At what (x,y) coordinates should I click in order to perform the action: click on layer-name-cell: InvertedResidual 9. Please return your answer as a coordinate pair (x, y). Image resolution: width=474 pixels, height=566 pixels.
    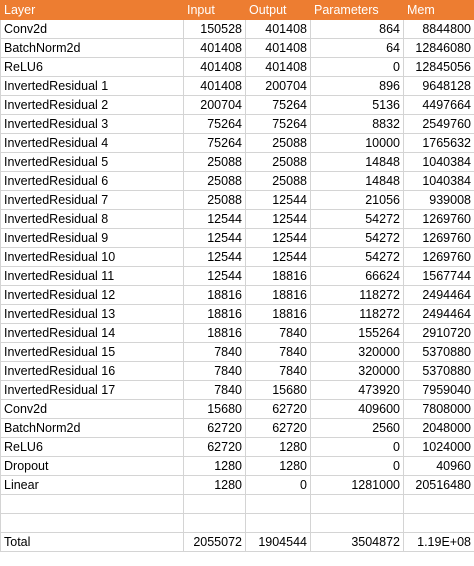
    Looking at the image, I should click on (92, 238).